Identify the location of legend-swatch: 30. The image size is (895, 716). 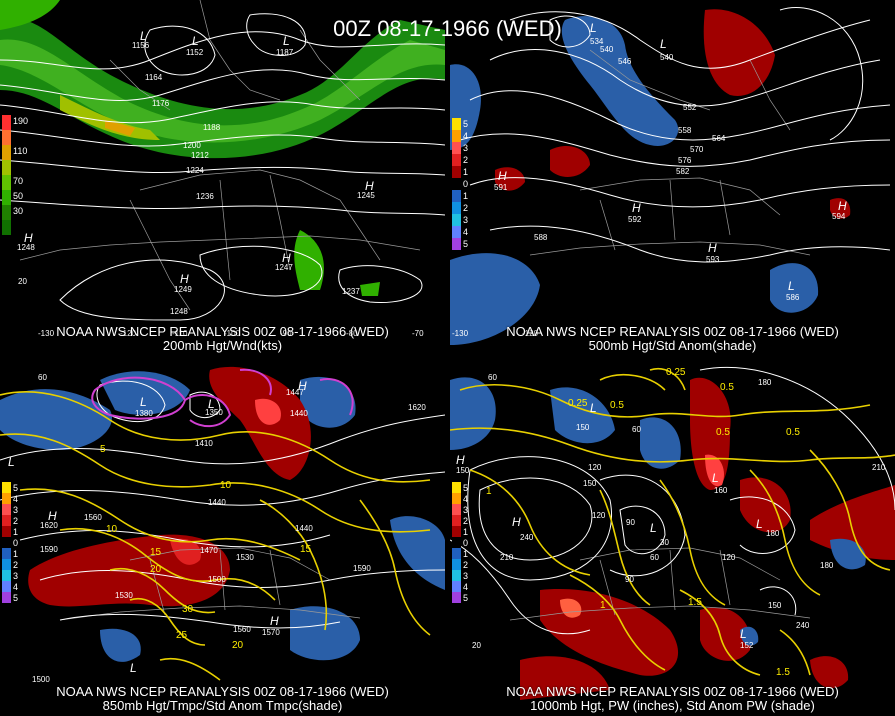
(12, 212).